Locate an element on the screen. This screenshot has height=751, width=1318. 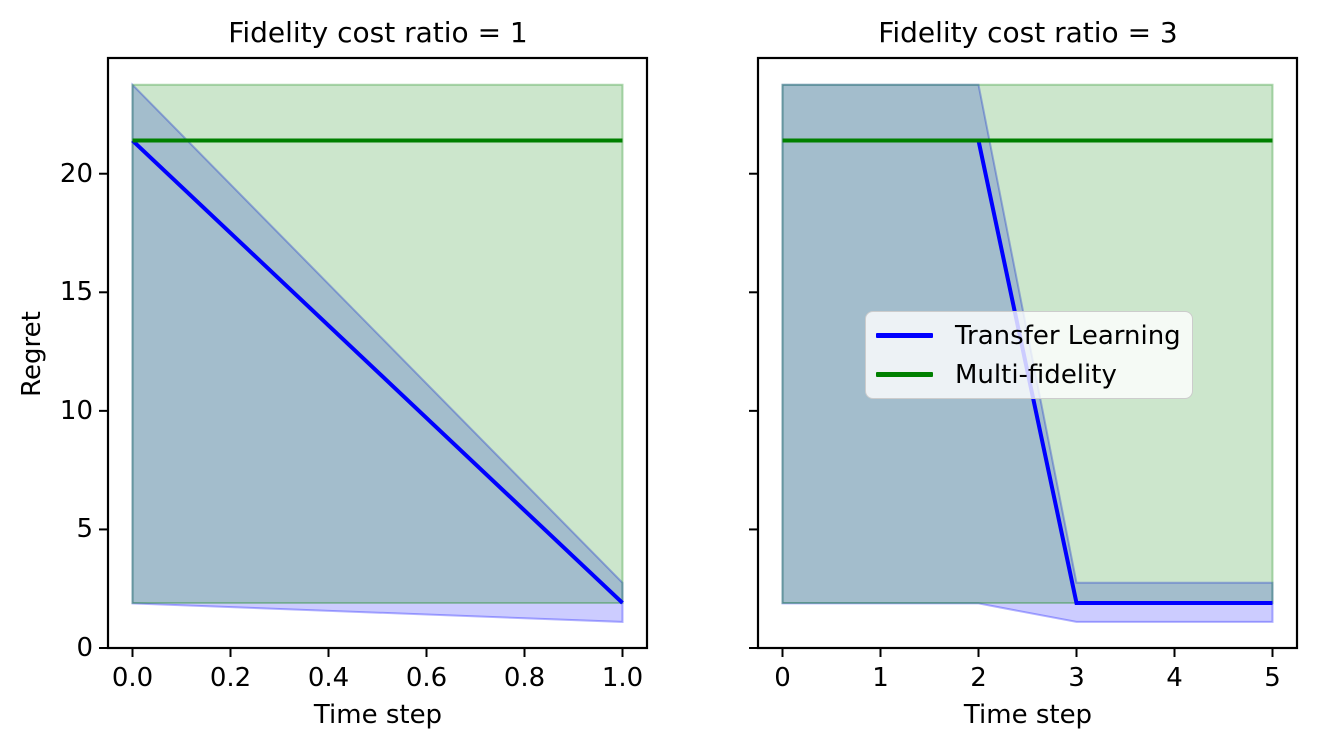
x-tick-label: 0 is located at coordinates (782, 678).